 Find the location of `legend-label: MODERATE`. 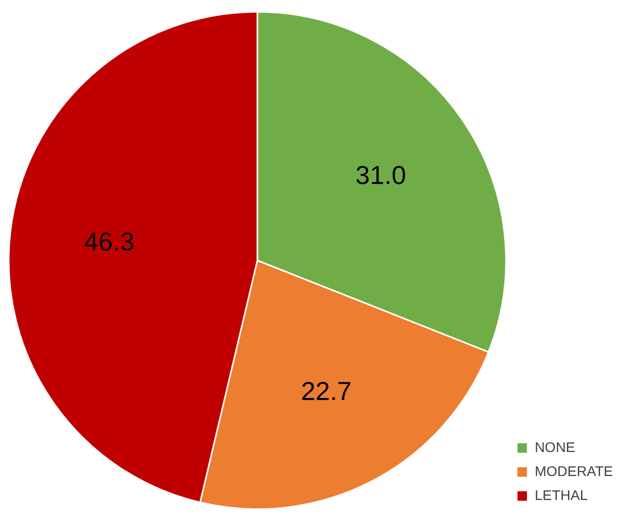

legend-label: MODERATE is located at coordinates (574, 470).